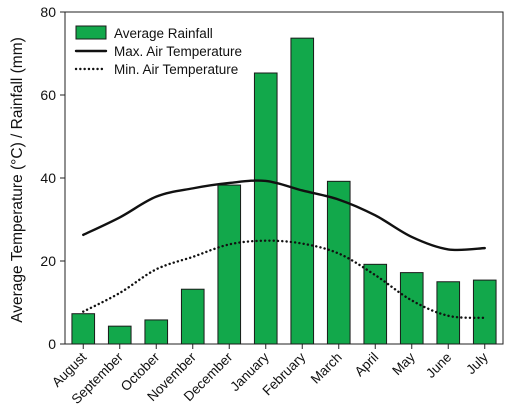 The image size is (523, 416). I want to click on y-tick-label: 60, so click(48, 95).